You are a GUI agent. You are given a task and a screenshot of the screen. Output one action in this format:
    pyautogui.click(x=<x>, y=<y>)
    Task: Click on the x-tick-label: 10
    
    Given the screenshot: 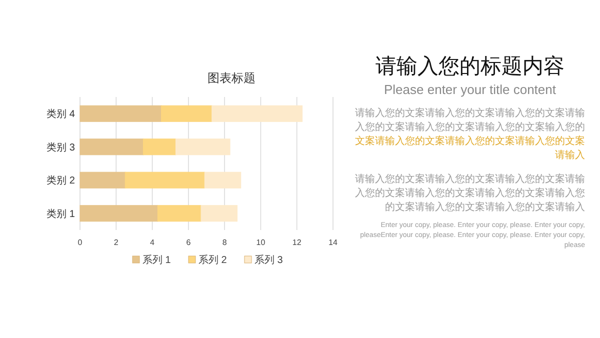 What is the action you would take?
    pyautogui.click(x=261, y=242)
    